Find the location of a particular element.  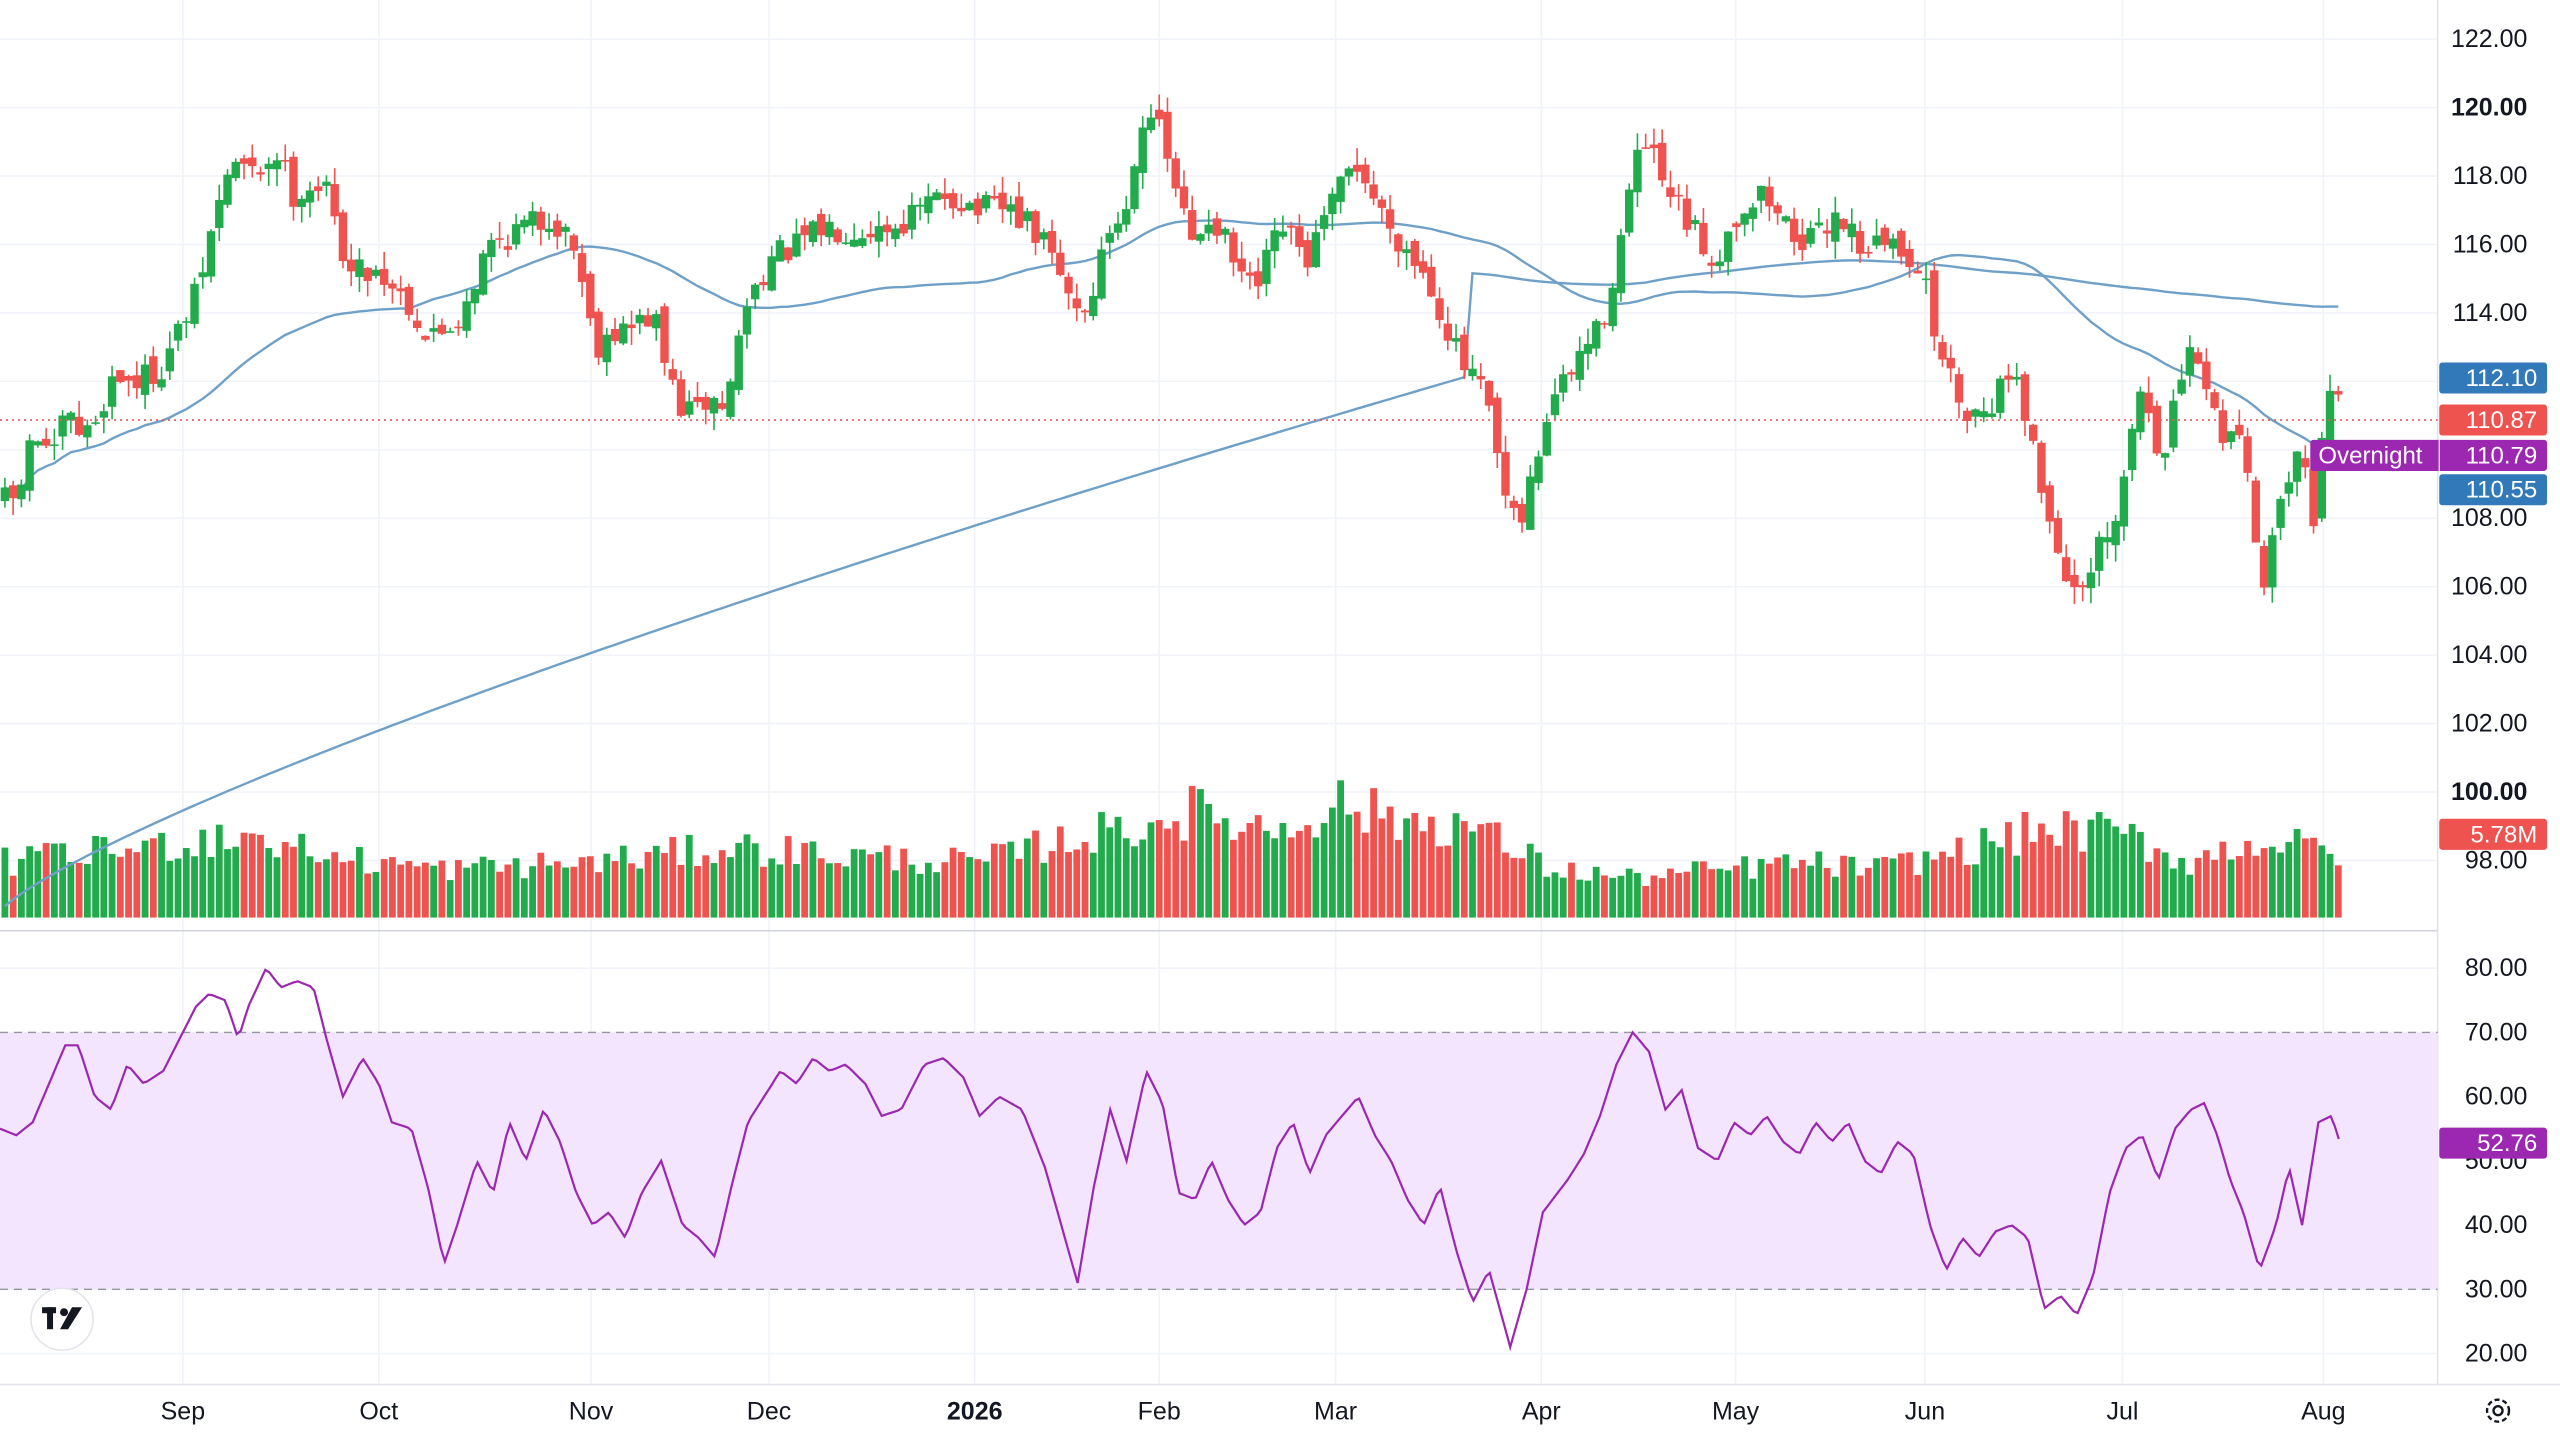

tradingview-logo is located at coordinates (62, 1319).